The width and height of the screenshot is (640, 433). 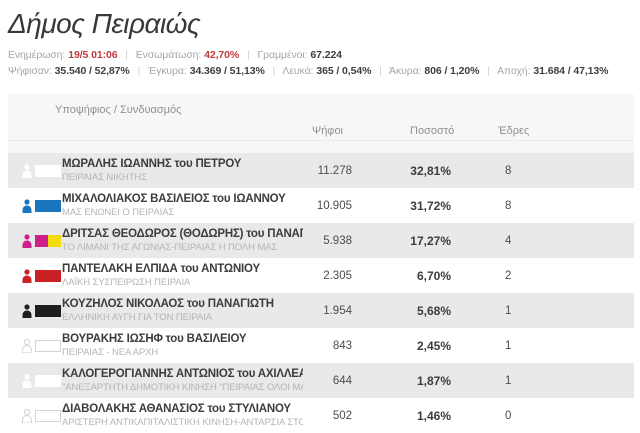 What do you see at coordinates (182, 233) in the screenshot?
I see `candidate-name: ΔΡΙΤΣΑΣ ΘΕΟΔΩΡΟΣ (ΘΟΔΩΡΗΣ) του ΠΑΝΑΓ` at bounding box center [182, 233].